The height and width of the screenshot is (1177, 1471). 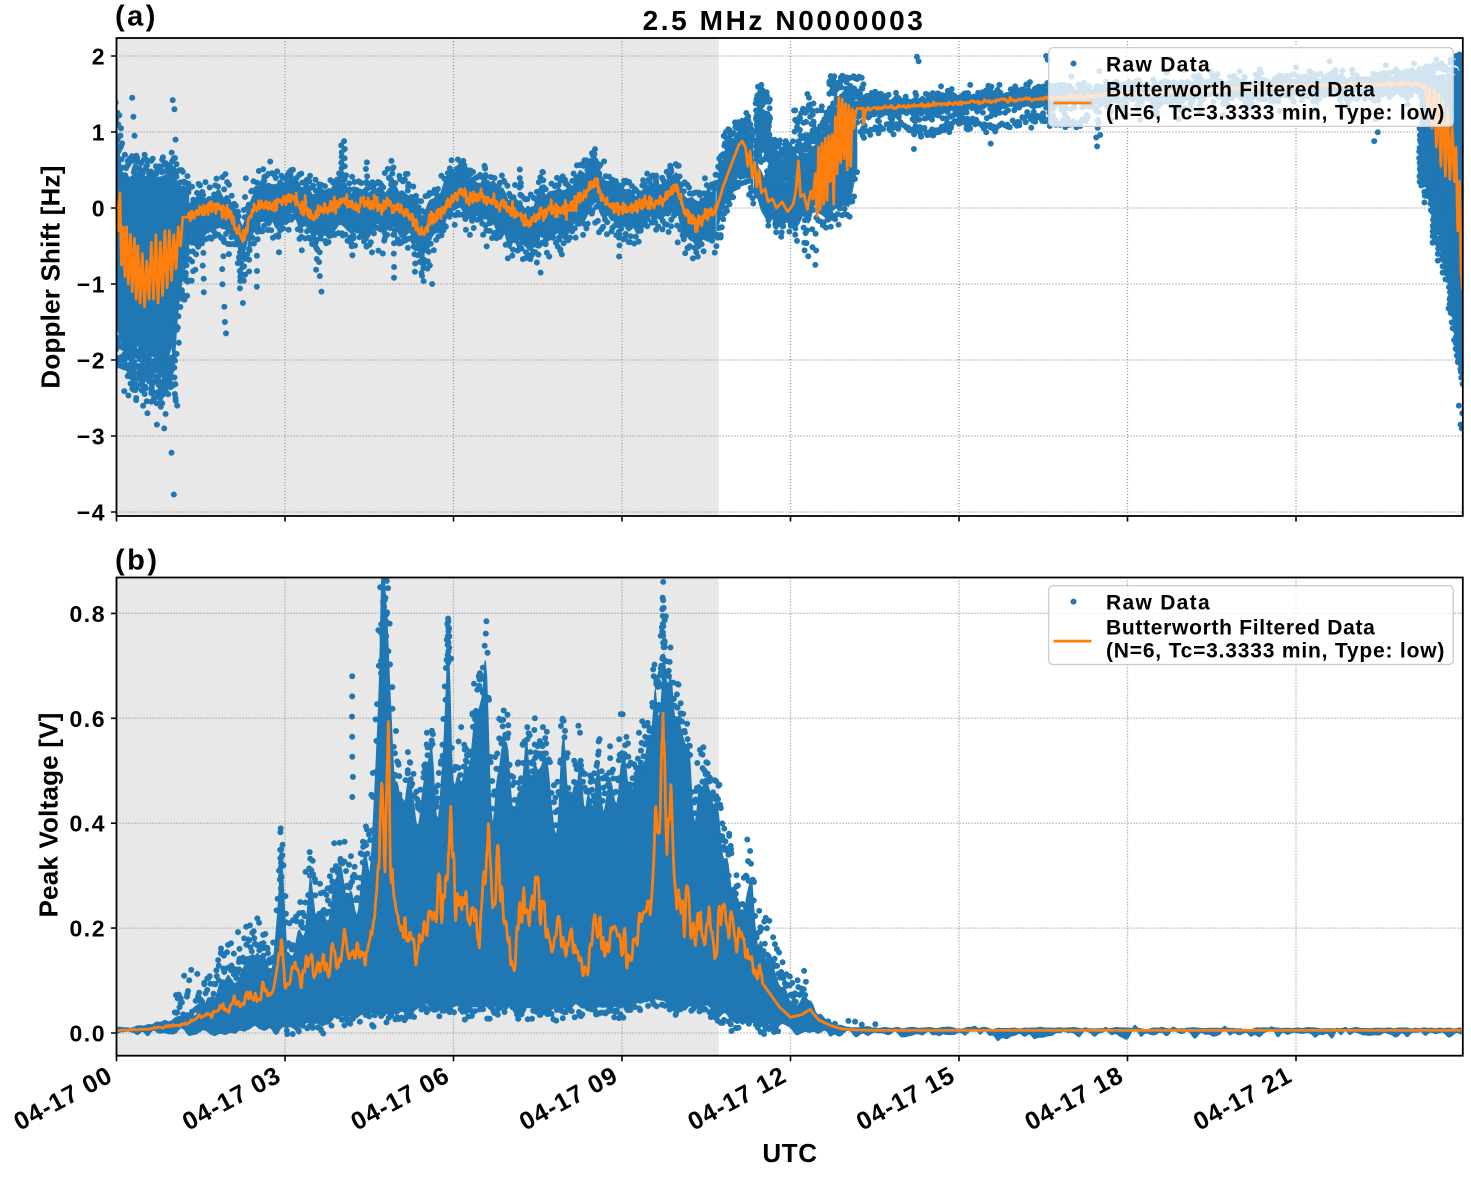 I want to click on svg-text: (a), so click(x=136, y=17).